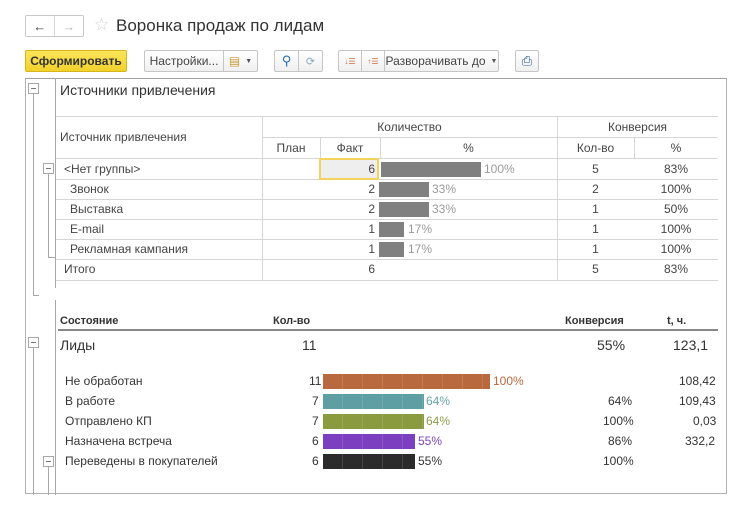  What do you see at coordinates (48, 461) in the screenshot?
I see `collapse-row-icon` at bounding box center [48, 461].